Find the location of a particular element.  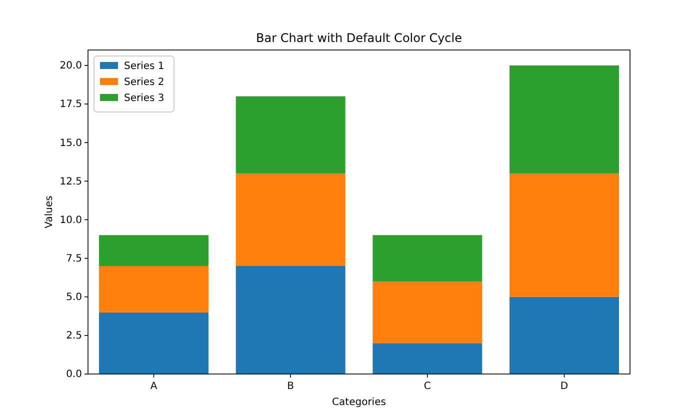

y-tick-label: 2.5 is located at coordinates (74, 336).